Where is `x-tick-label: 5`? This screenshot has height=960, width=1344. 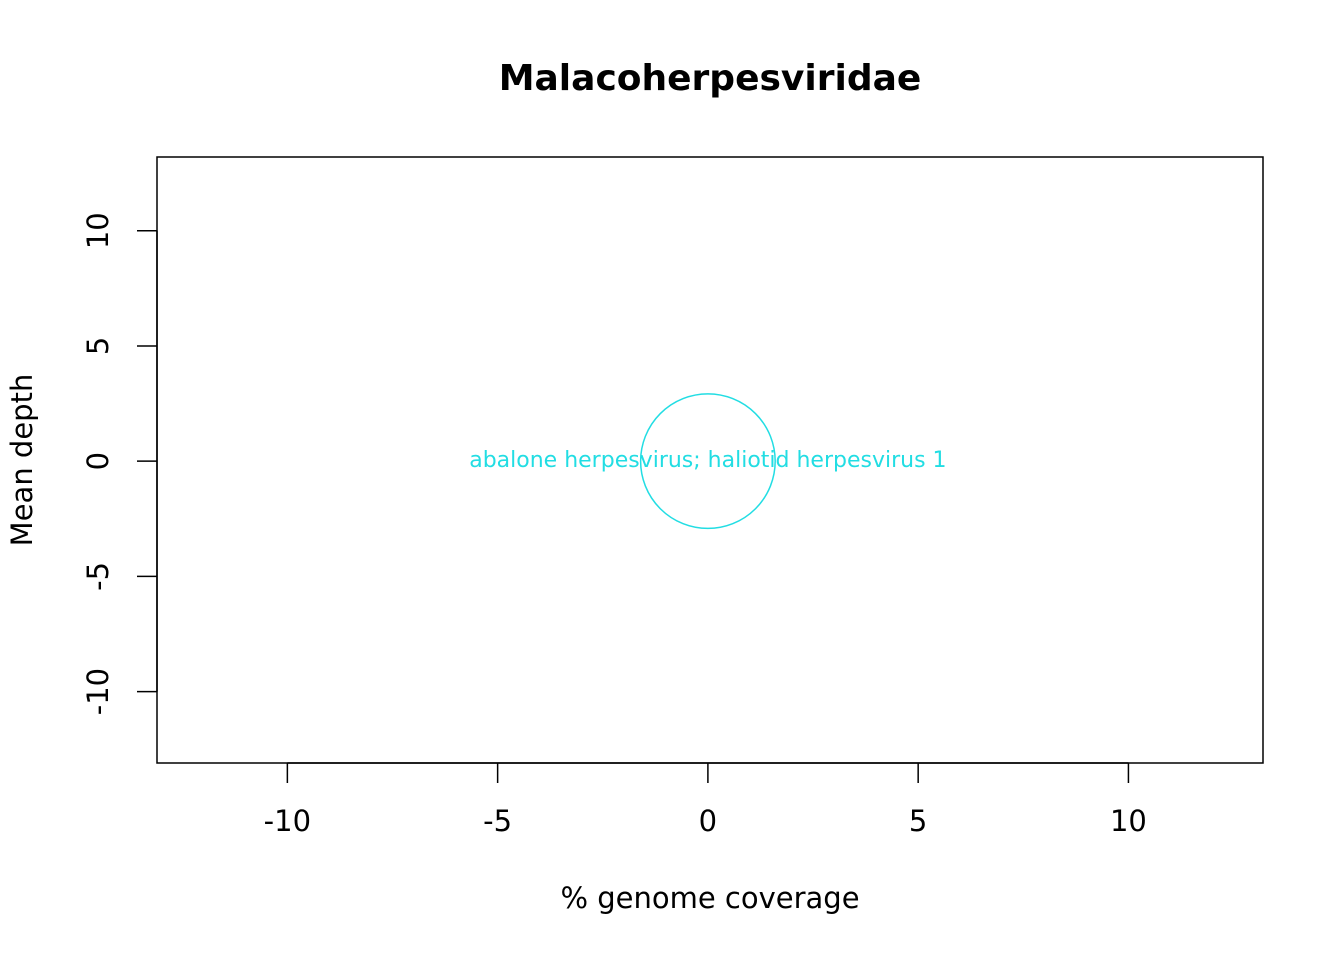 x-tick-label: 5 is located at coordinates (918, 821).